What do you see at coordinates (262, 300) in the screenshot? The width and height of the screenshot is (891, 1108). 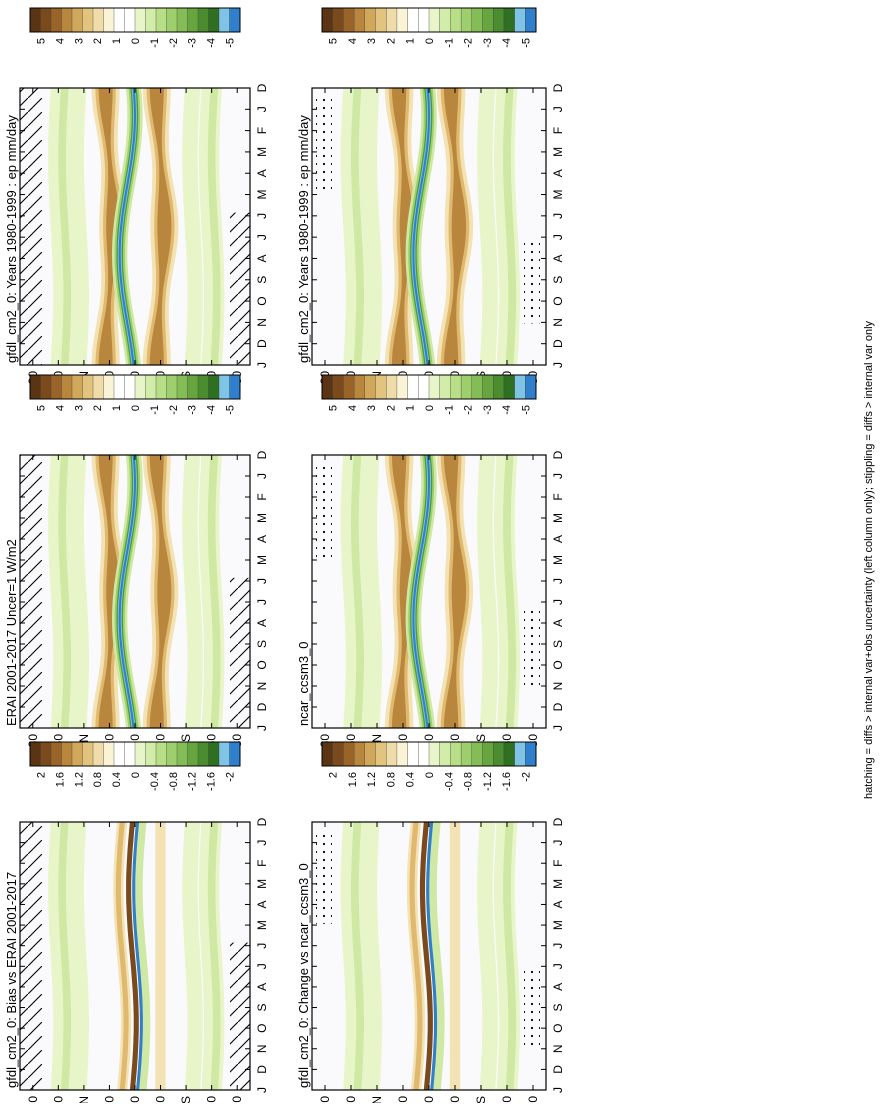 I see `x-tick-label: O` at bounding box center [262, 300].